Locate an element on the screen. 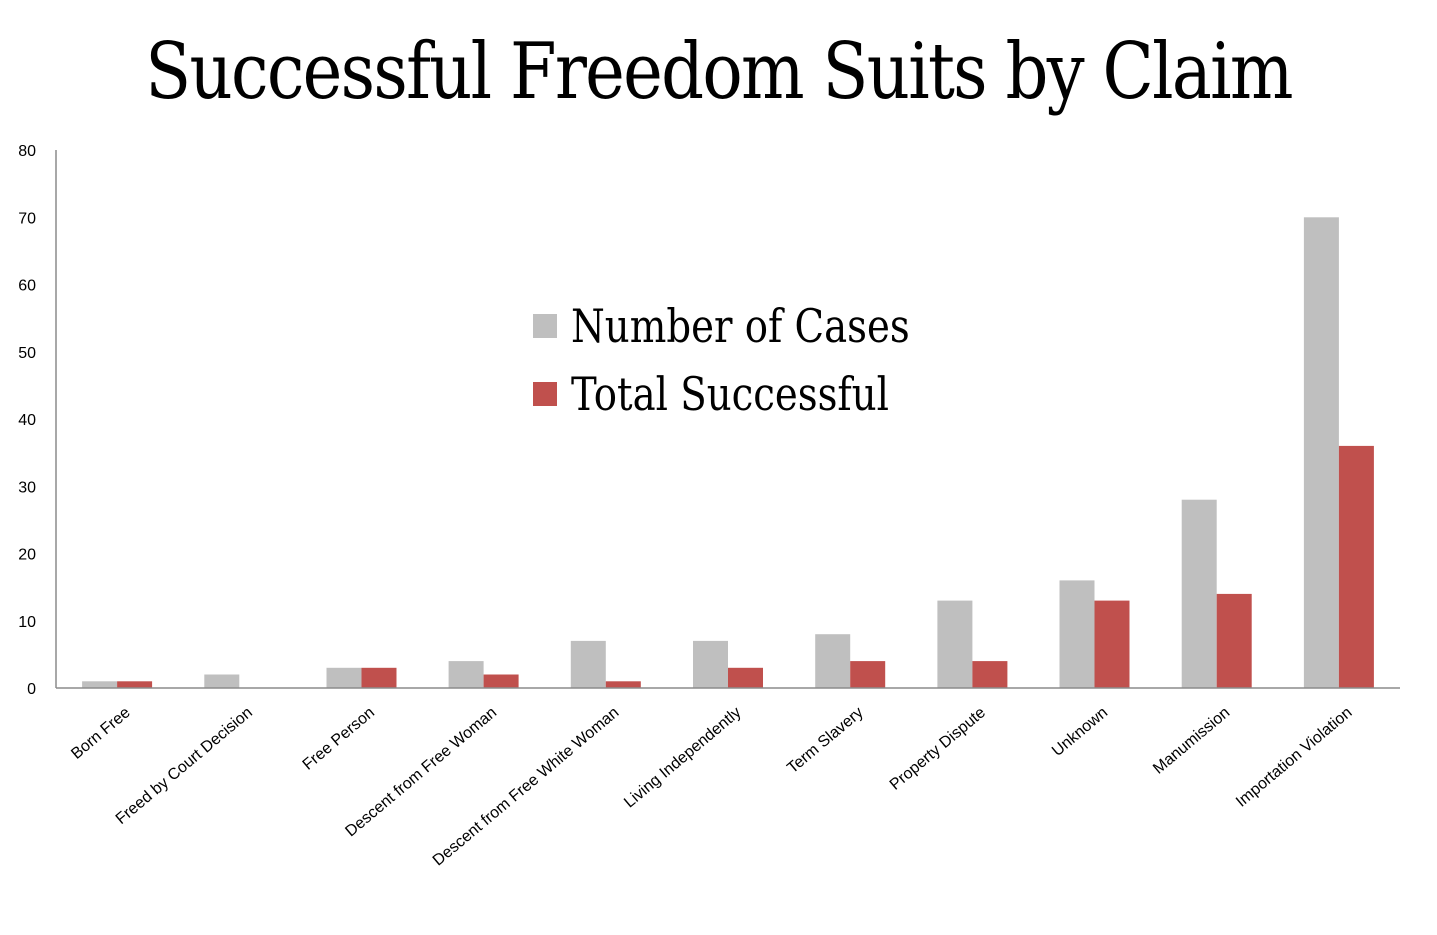  legend-item-number-of-cases: Number of Cases is located at coordinates (753, 326).